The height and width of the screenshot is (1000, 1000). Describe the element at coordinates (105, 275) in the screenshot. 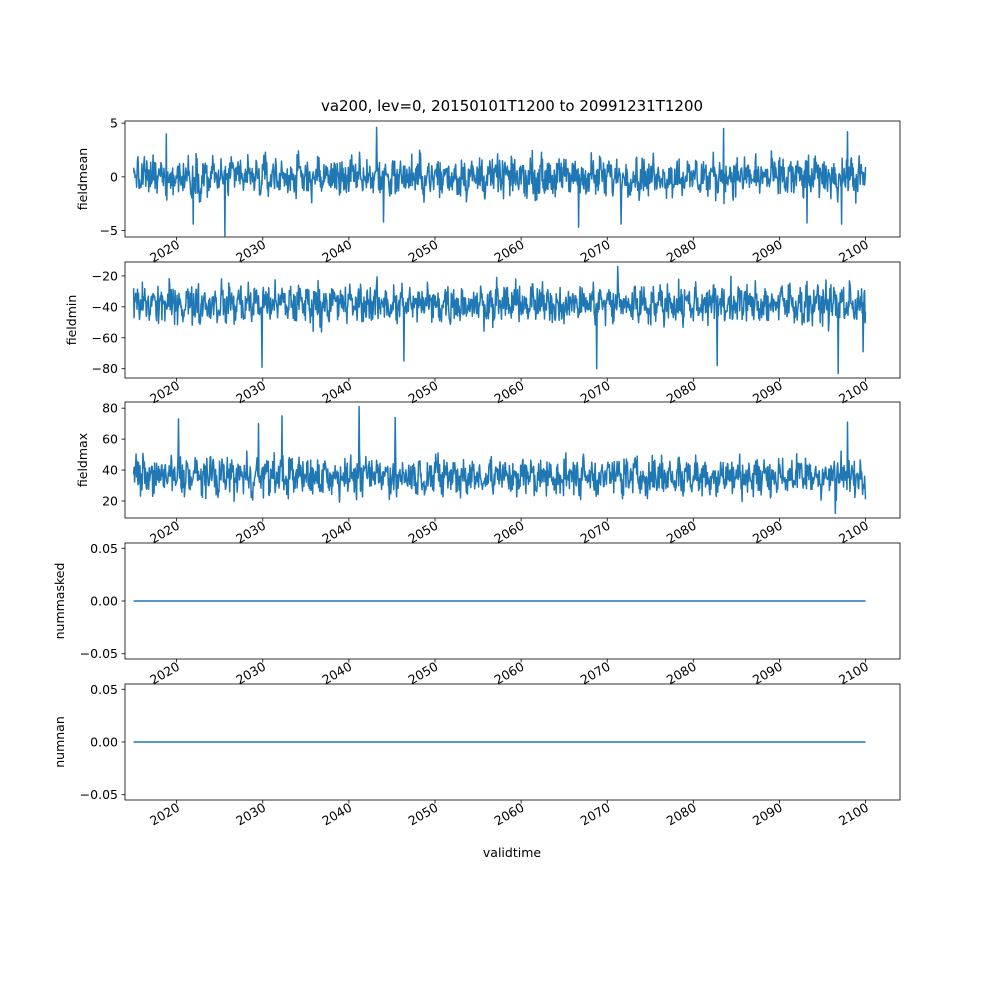

I see `y-tick-label: −20` at that location.